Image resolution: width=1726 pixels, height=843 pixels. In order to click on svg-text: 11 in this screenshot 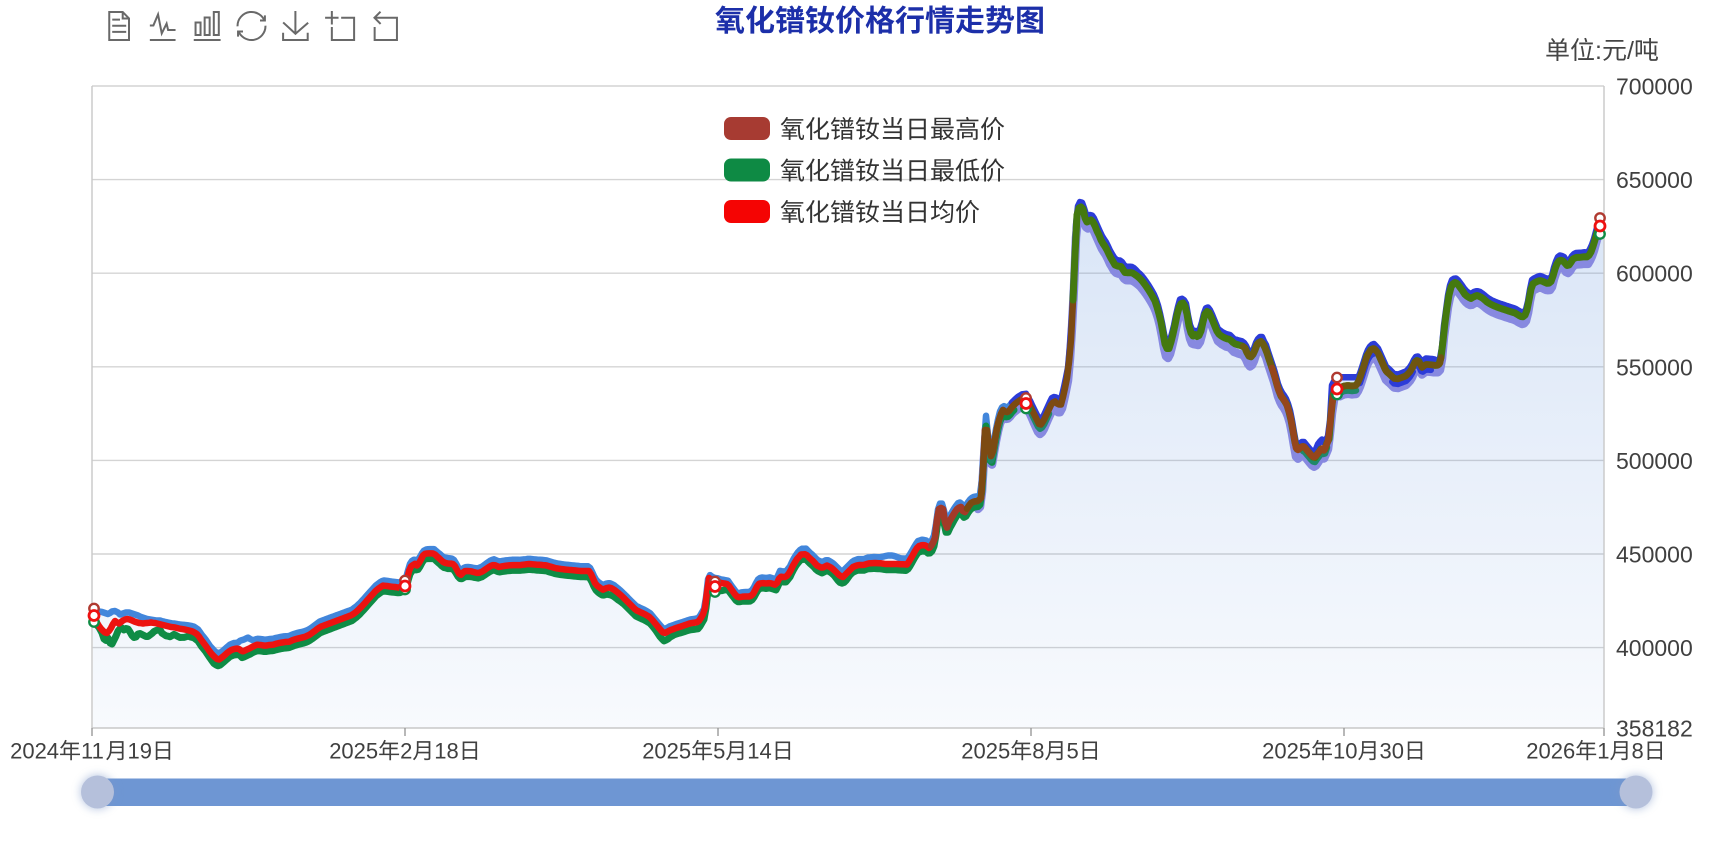, I will do `click(92, 751)`.